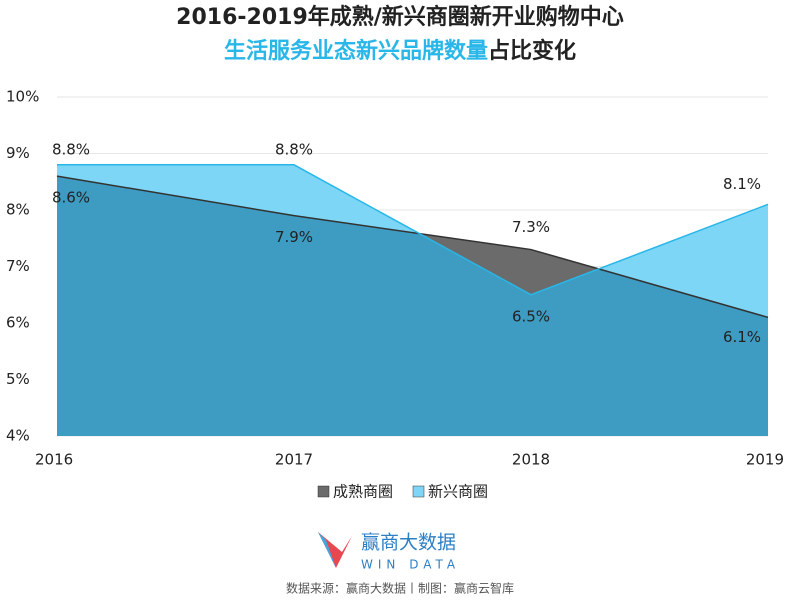  I want to click on y-tick-label: 7%, so click(18, 266).